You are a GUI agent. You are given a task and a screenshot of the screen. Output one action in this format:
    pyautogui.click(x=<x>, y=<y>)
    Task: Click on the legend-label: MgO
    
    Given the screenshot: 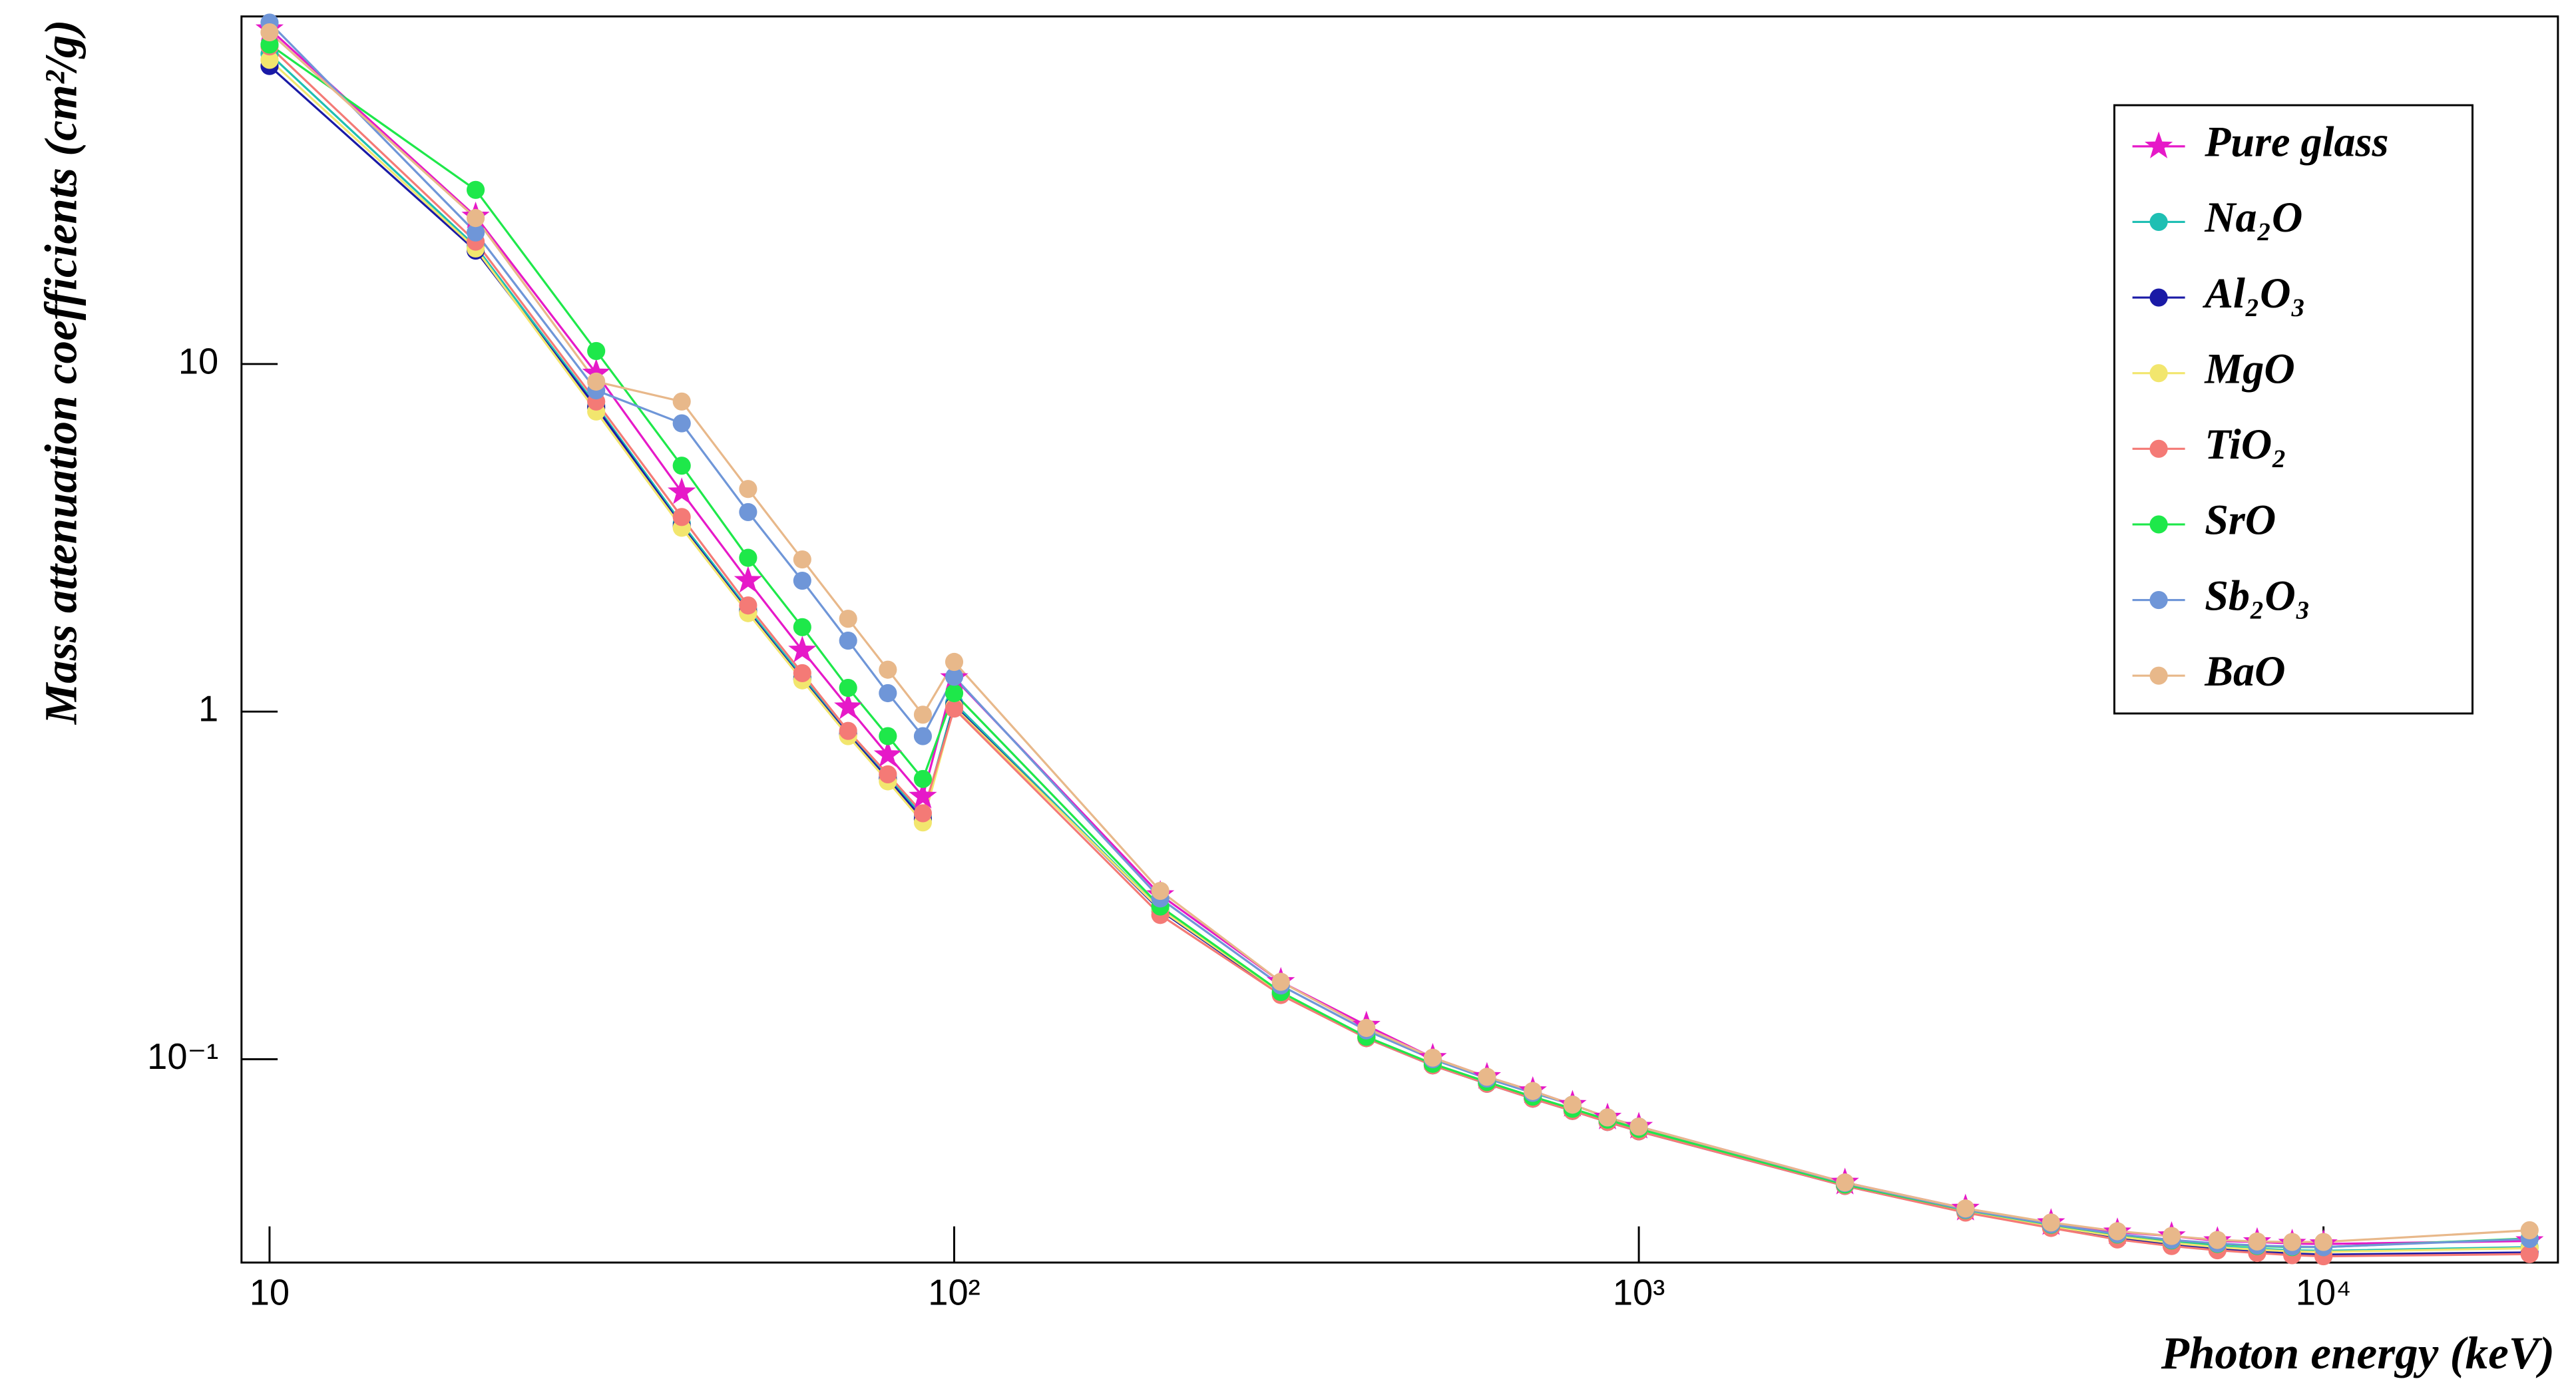 What is the action you would take?
    pyautogui.click(x=2249, y=368)
    